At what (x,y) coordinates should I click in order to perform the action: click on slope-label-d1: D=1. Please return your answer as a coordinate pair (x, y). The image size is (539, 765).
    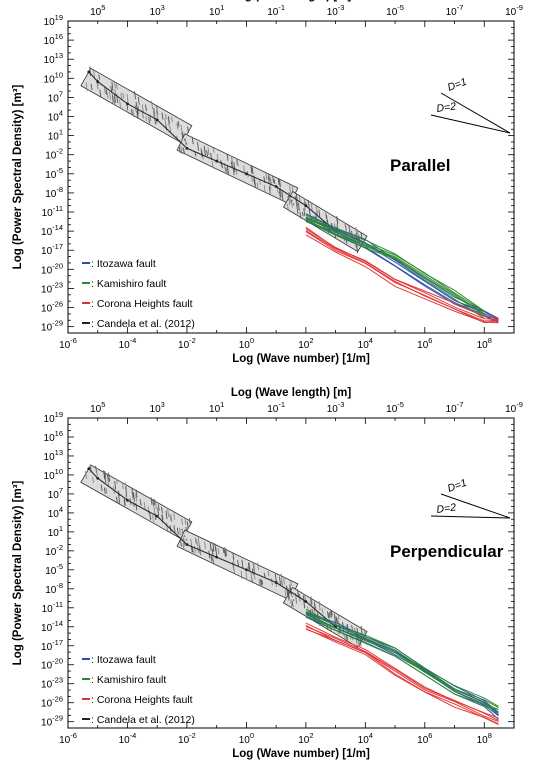
    Looking at the image, I should click on (457, 486).